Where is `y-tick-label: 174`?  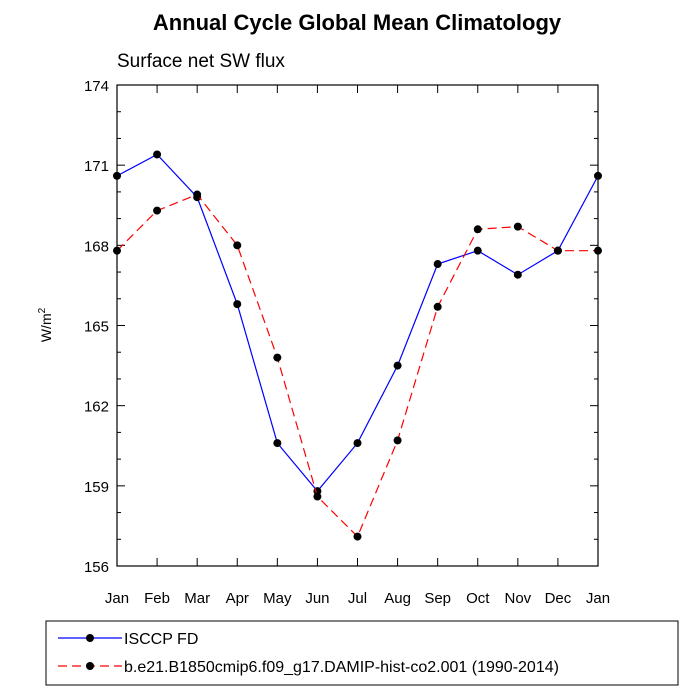
y-tick-label: 174 is located at coordinates (96, 86).